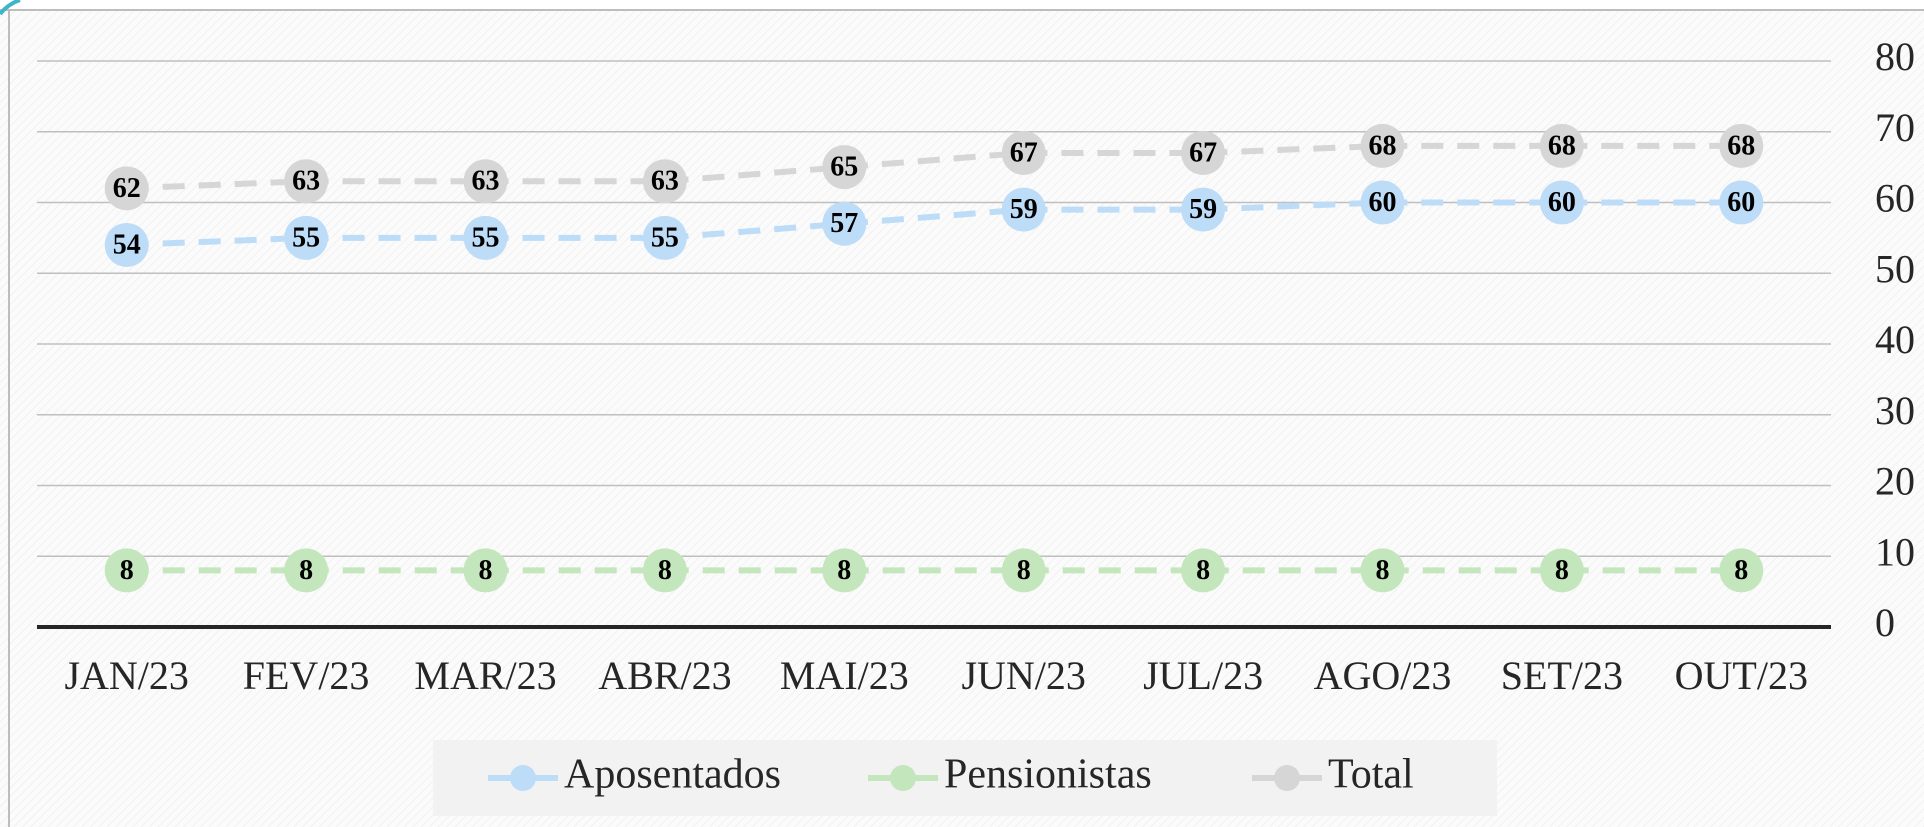 This screenshot has width=1924, height=827. What do you see at coordinates (485, 675) in the screenshot?
I see `x-tick-label: MAR/23` at bounding box center [485, 675].